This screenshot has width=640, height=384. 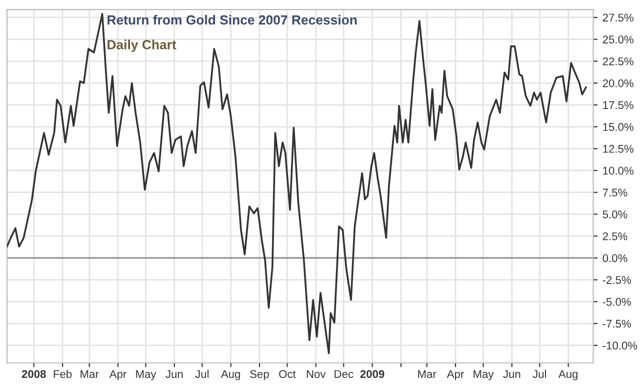 What do you see at coordinates (615, 192) in the screenshot?
I see `y-tick-label: 7.5%` at bounding box center [615, 192].